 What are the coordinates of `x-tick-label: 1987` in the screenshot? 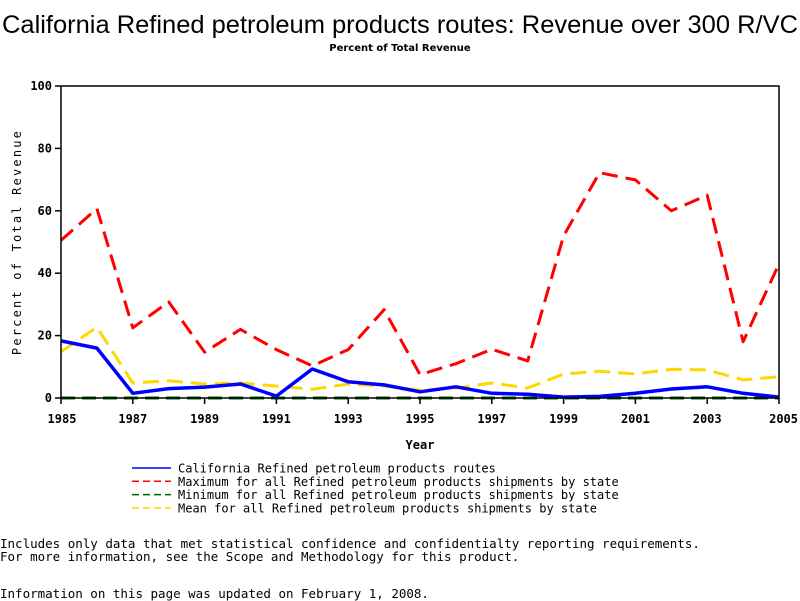 It's located at (132, 419).